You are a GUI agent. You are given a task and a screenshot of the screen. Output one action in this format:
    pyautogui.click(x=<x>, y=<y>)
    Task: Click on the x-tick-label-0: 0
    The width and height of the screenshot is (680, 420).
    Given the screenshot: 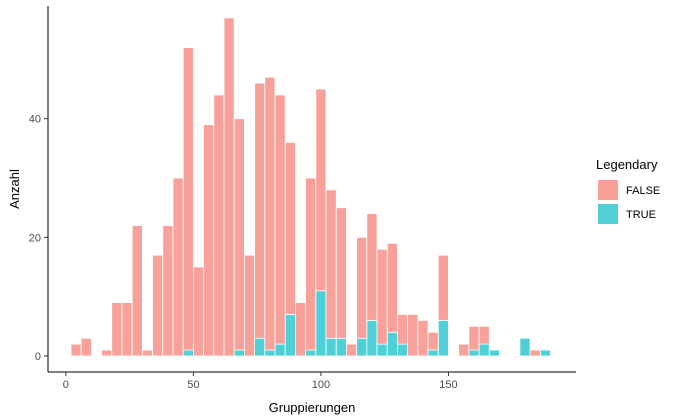 What is the action you would take?
    pyautogui.click(x=66, y=385)
    